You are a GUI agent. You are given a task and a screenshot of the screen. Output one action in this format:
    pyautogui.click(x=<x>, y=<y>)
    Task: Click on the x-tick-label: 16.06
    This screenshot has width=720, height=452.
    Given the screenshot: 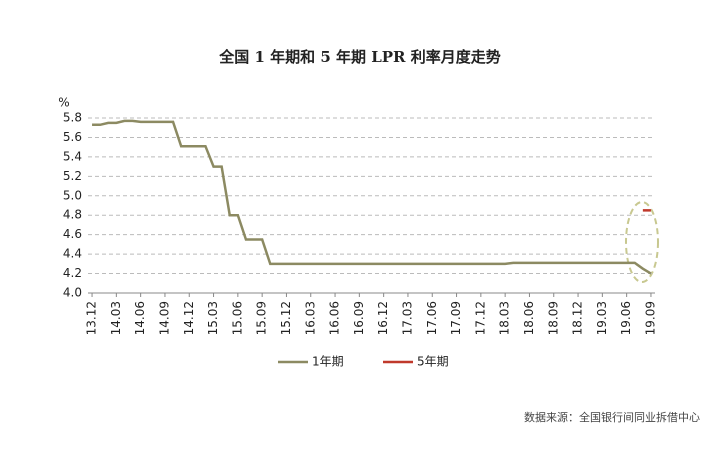 What is the action you would take?
    pyautogui.click(x=335, y=318)
    